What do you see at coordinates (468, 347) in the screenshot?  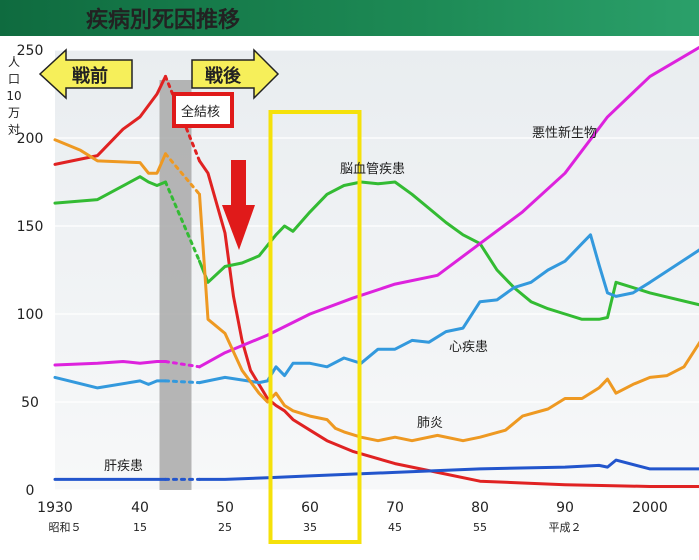 I see `label-heart: 心疾患` at bounding box center [468, 347].